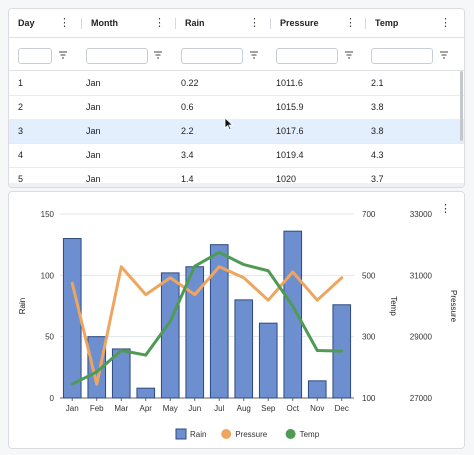 The width and height of the screenshot is (474, 455). I want to click on cell-day: 2, so click(21, 107).